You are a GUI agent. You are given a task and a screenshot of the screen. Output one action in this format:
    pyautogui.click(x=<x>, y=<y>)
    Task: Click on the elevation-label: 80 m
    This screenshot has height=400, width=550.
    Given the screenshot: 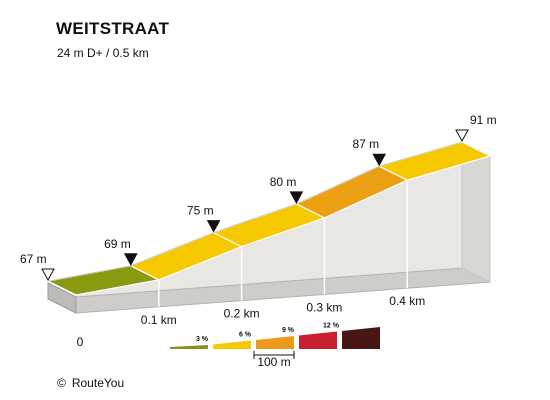 What is the action you would take?
    pyautogui.click(x=283, y=182)
    